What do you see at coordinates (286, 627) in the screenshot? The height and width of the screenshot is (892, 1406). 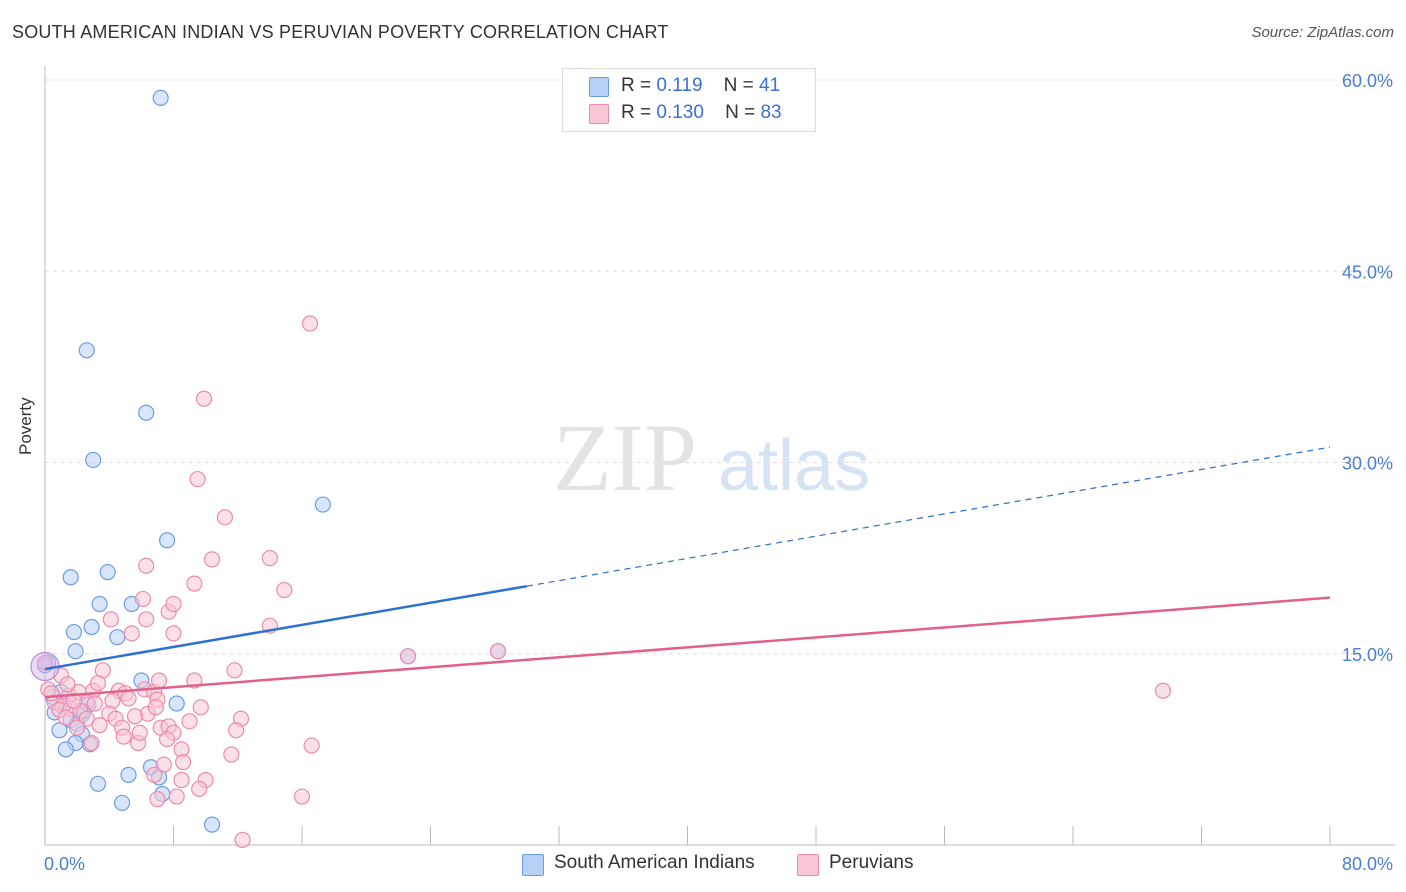 I see `trend-line-south-american-indians` at bounding box center [286, 627].